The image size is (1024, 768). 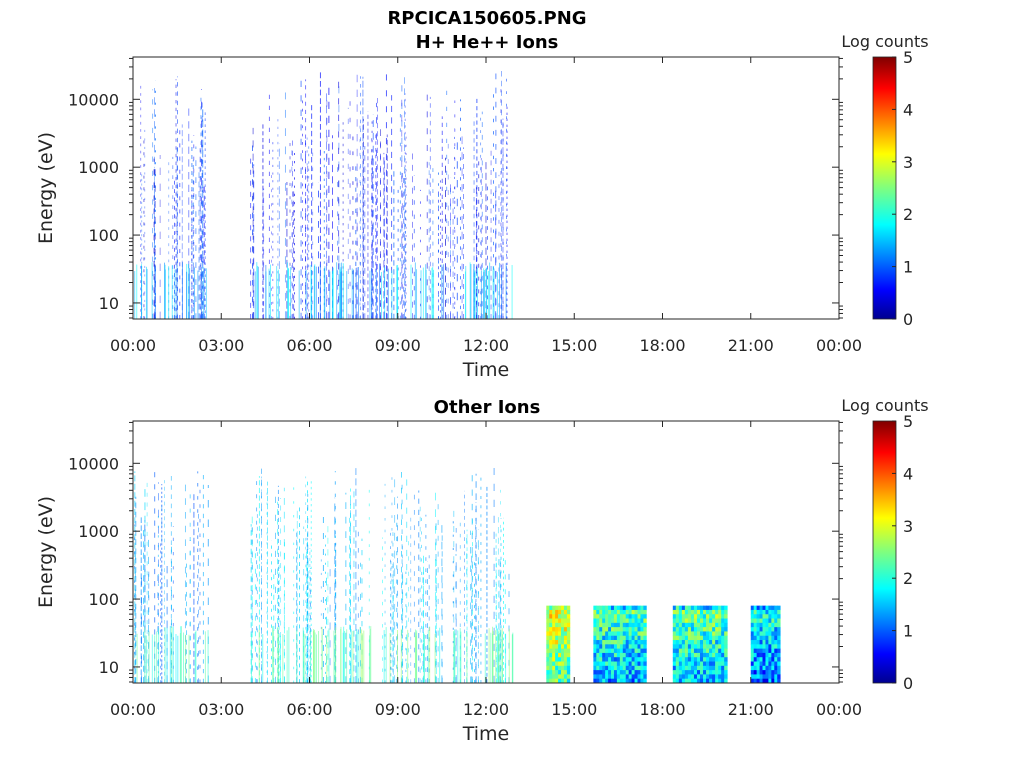 I want to click on colorbar: Log counts 0 1 2 3 4 5, so click(x=884, y=180).